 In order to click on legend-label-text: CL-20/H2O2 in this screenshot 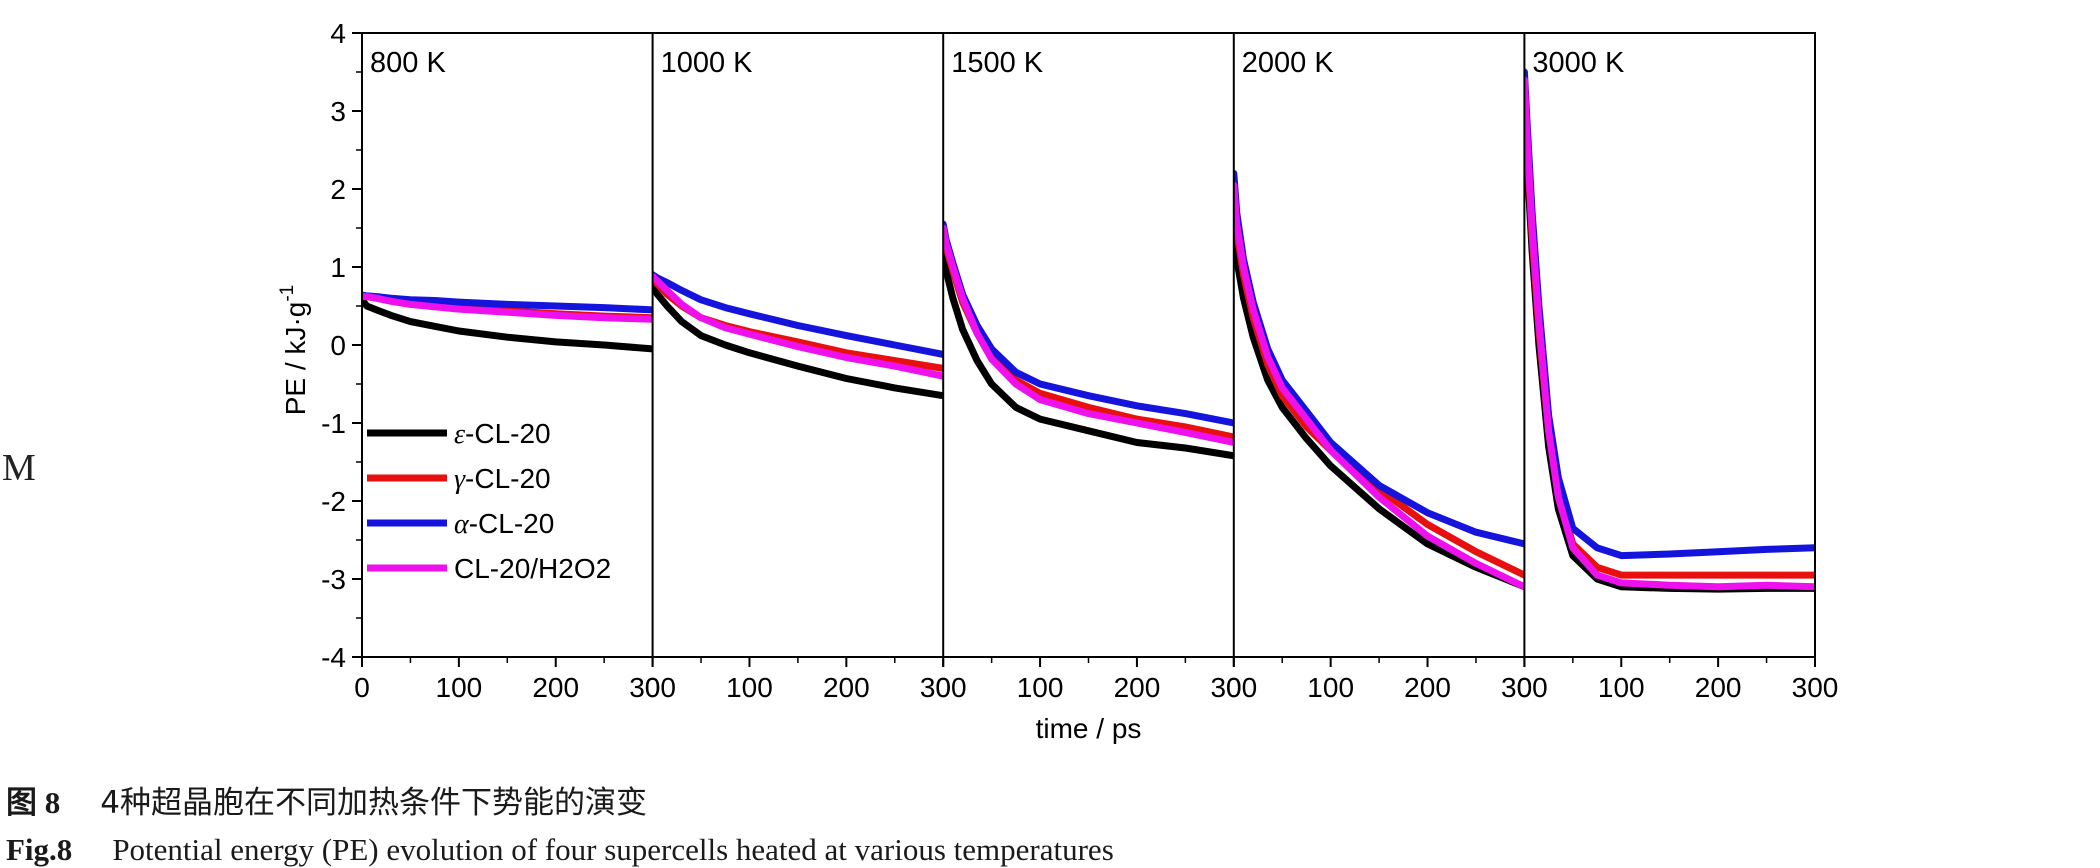, I will do `click(532, 568)`.